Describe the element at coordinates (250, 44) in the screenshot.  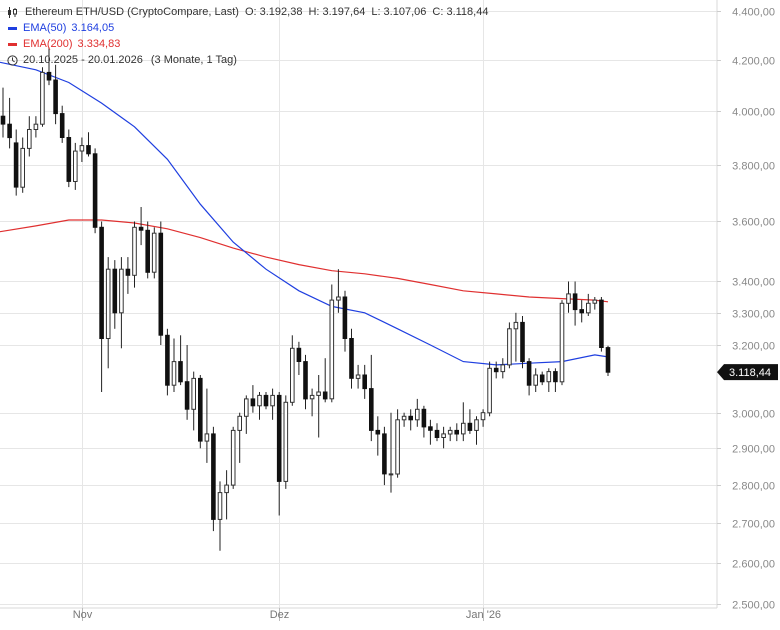
I see `legend-ema200: EMA(200) 3.334,83` at that location.